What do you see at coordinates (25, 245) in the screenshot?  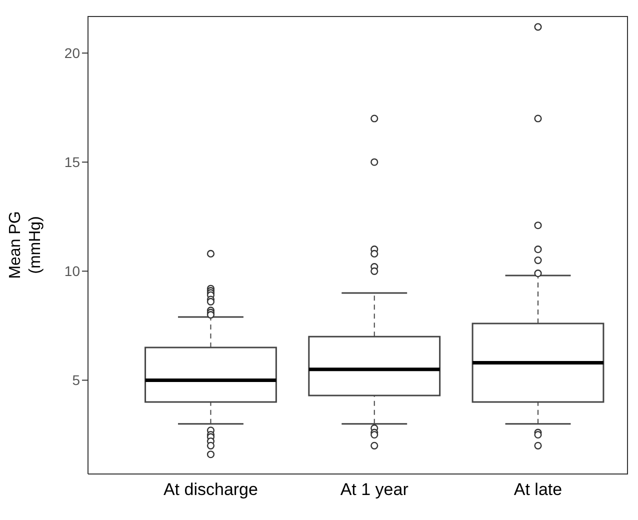 I see `y-axis-title: Mean PG (mmHg)` at bounding box center [25, 245].